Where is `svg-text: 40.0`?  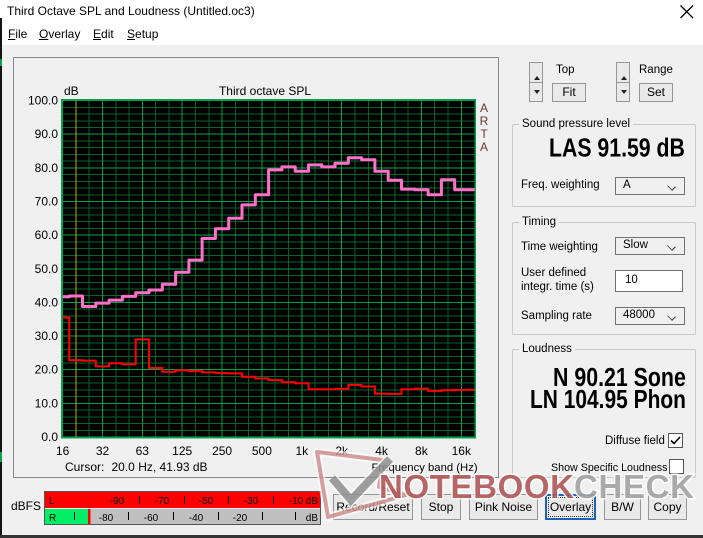
svg-text: 40.0 is located at coordinates (47, 302).